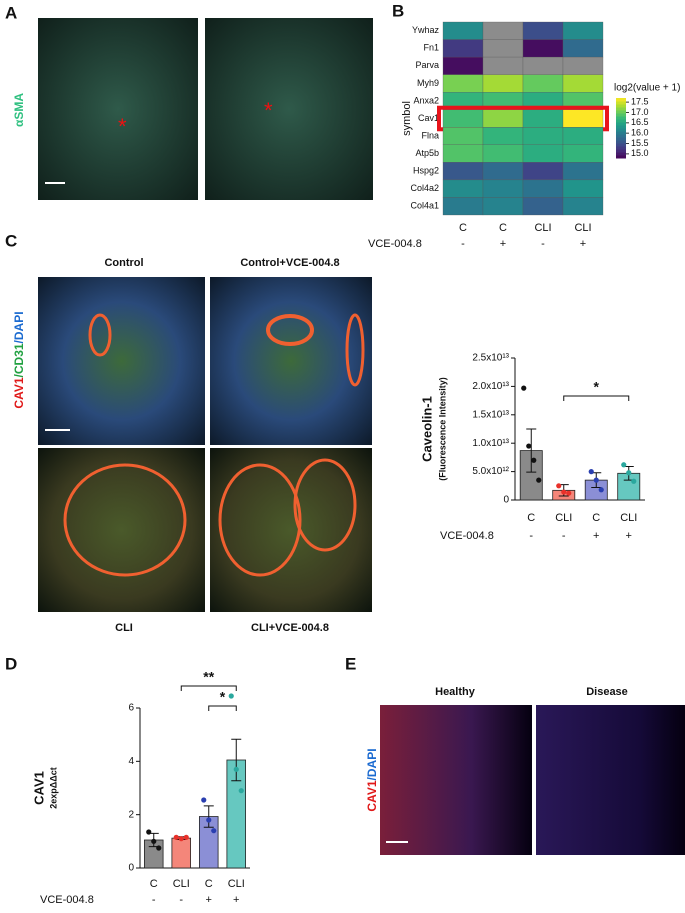  I want to click on y-axis-title: Caveolin-1, so click(426, 429).